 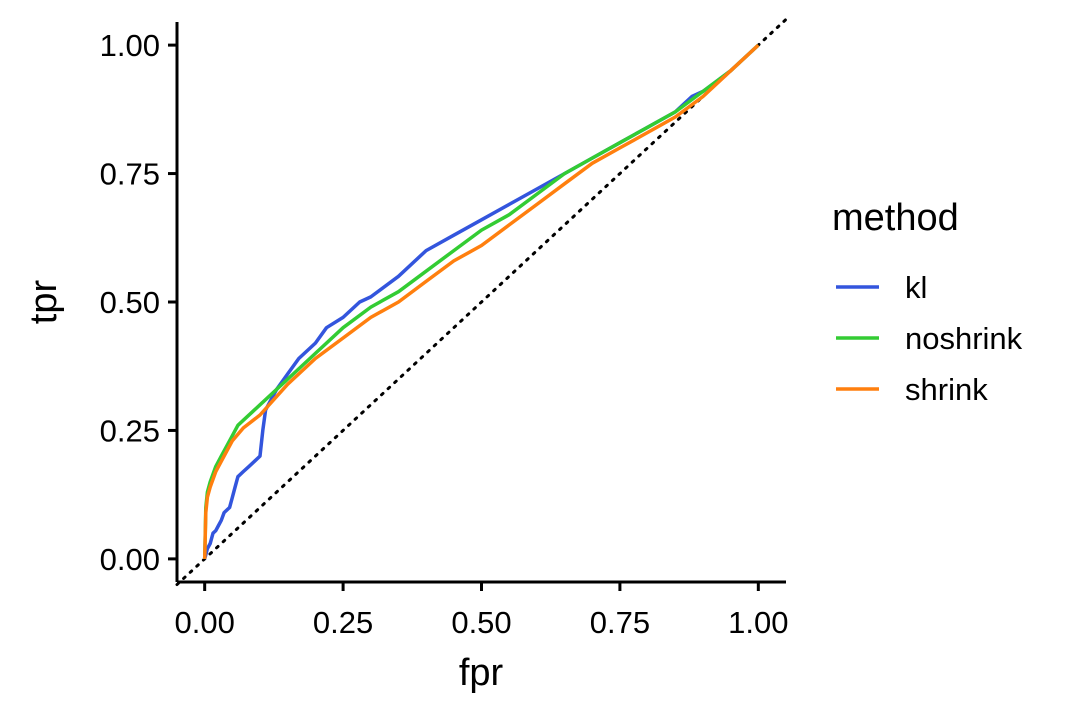 I want to click on x-tick-label: 0.50, so click(x=481, y=622).